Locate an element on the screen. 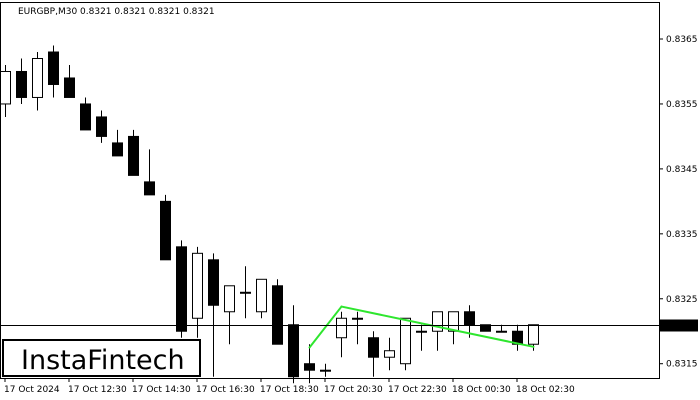 The image size is (700, 400). time-tick-label: 18 Oct 02:30 is located at coordinates (545, 390).